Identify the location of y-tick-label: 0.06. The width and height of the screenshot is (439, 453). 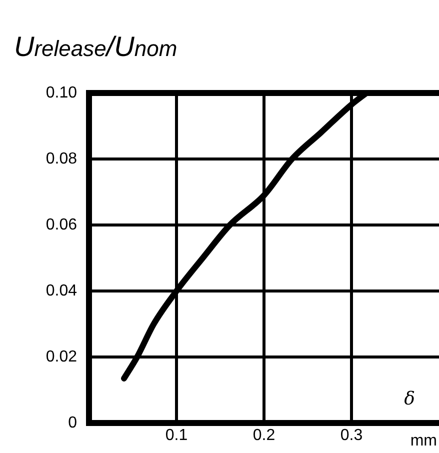
(62, 225).